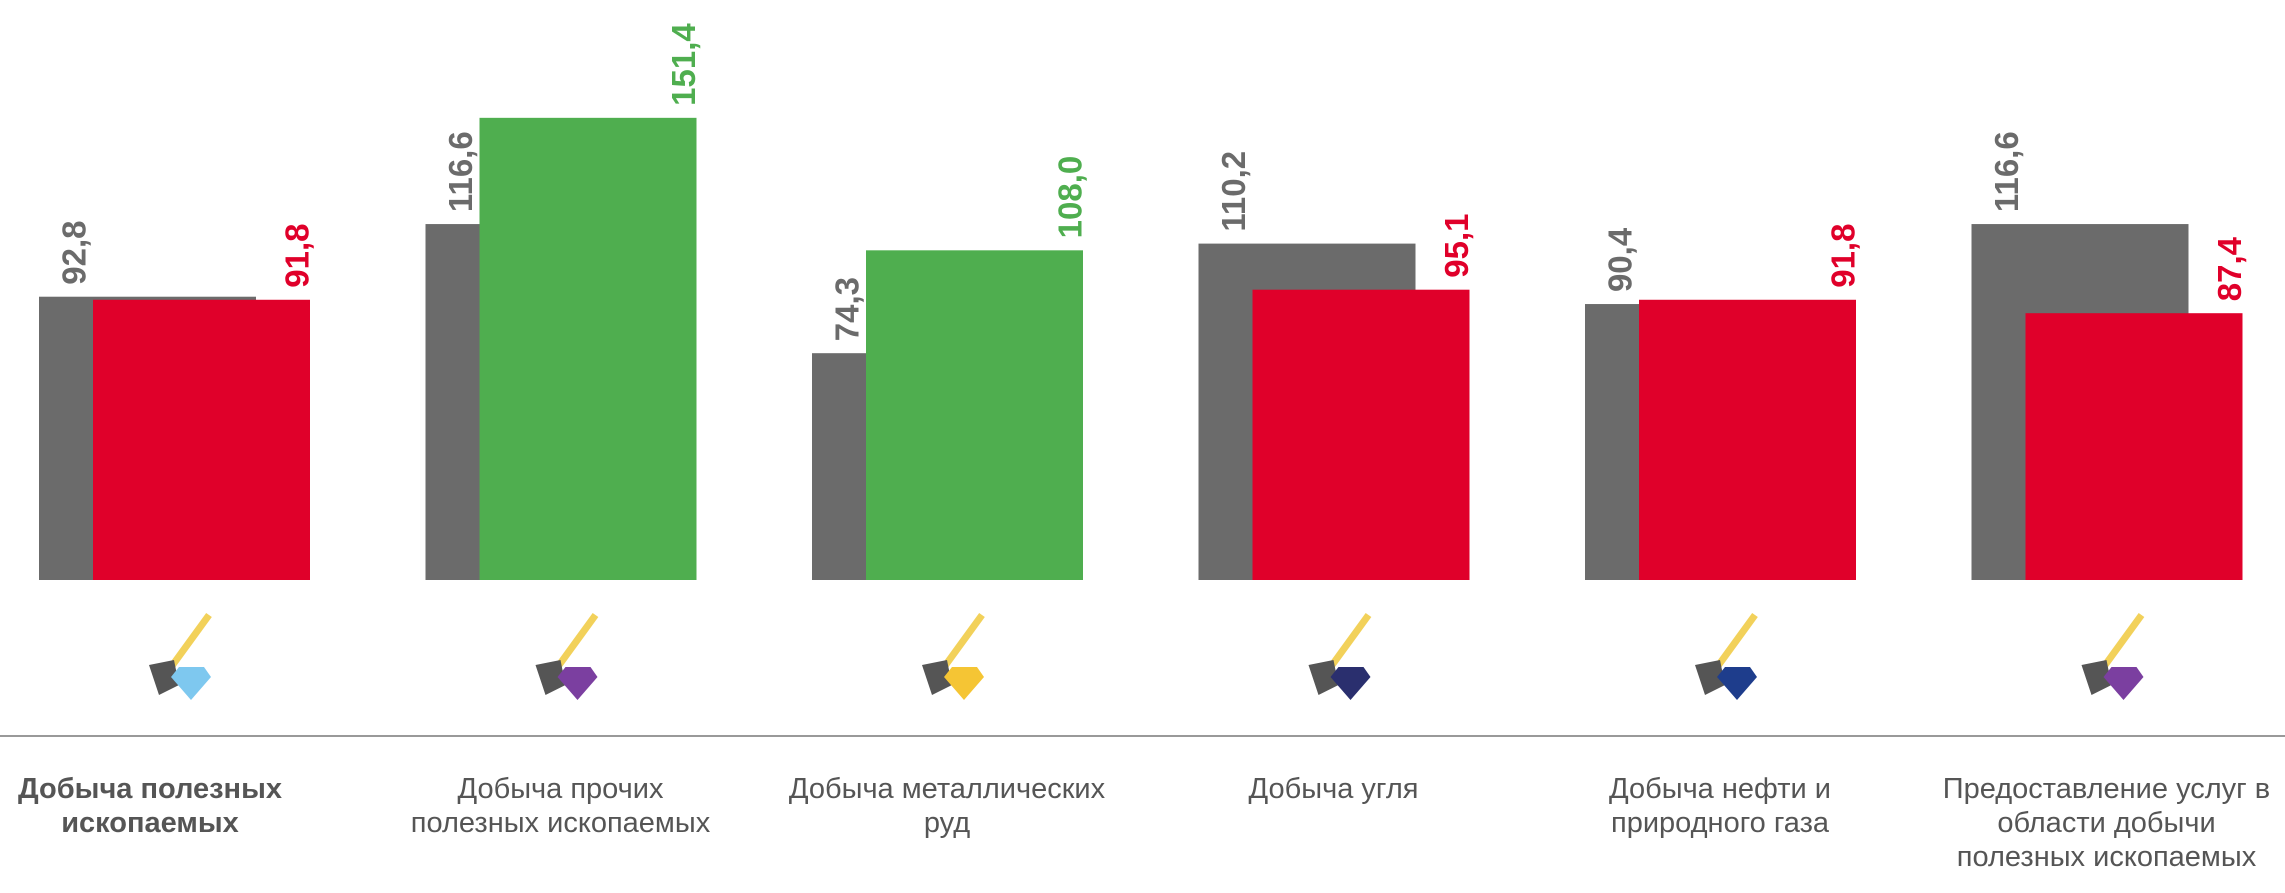 The width and height of the screenshot is (2285, 893). What do you see at coordinates (1456, 245) in the screenshot?
I see `value-label: 95,1` at bounding box center [1456, 245].